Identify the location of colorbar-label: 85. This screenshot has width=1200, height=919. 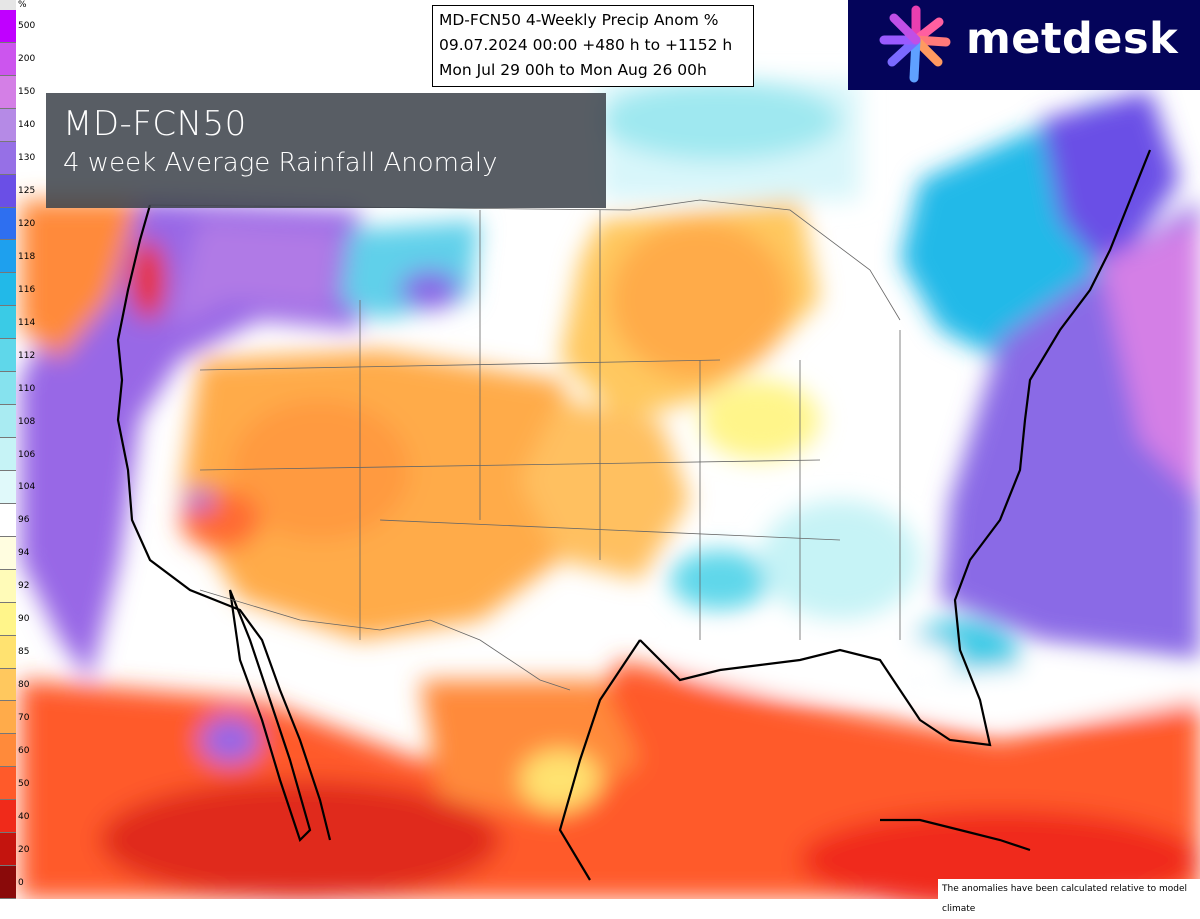
(24, 652).